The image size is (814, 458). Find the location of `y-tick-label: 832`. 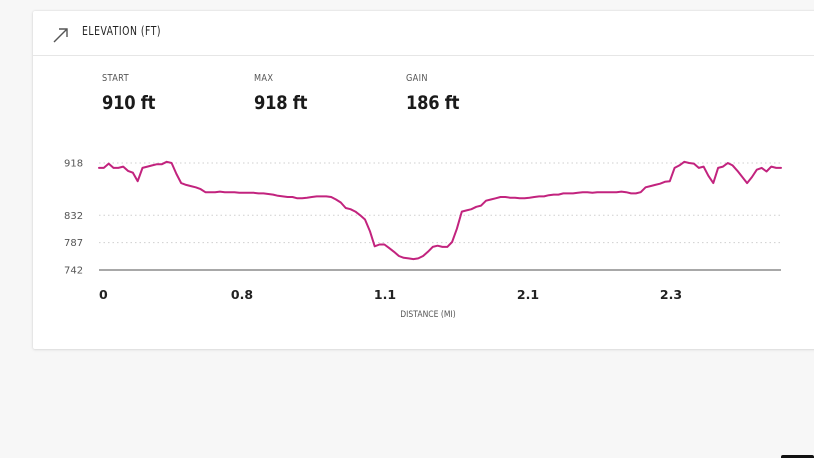

y-tick-label: 832 is located at coordinates (73, 216).